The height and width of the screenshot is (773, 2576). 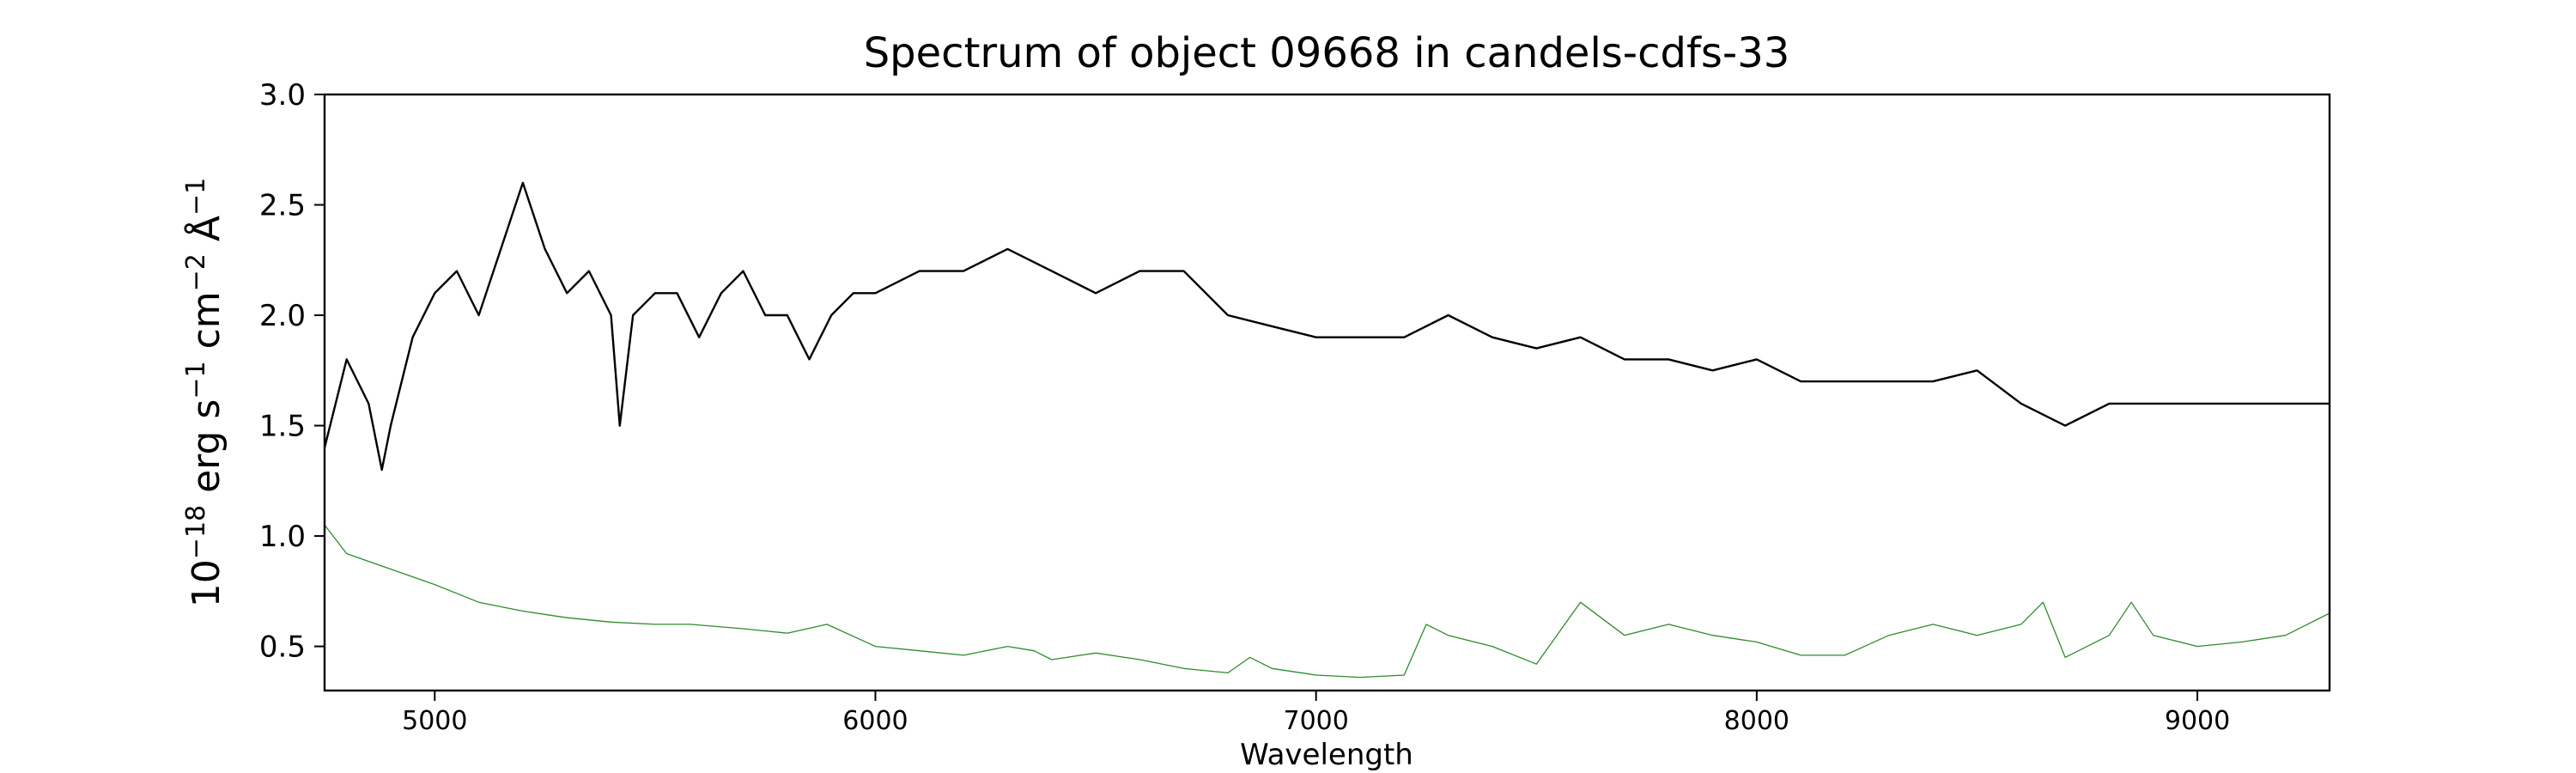 I want to click on y-tick-label: 2.5, so click(x=282, y=206).